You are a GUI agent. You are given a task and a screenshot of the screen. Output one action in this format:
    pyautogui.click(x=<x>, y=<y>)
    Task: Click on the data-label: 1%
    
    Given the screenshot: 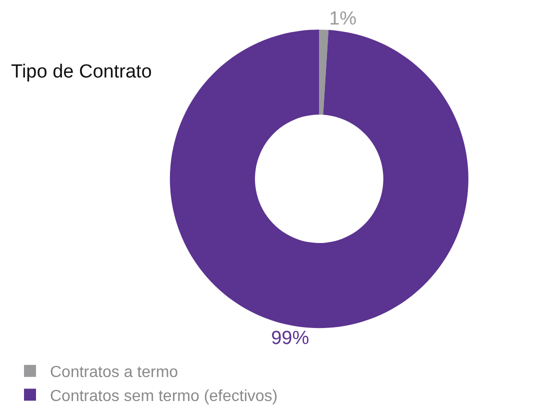 What is the action you would take?
    pyautogui.click(x=343, y=19)
    